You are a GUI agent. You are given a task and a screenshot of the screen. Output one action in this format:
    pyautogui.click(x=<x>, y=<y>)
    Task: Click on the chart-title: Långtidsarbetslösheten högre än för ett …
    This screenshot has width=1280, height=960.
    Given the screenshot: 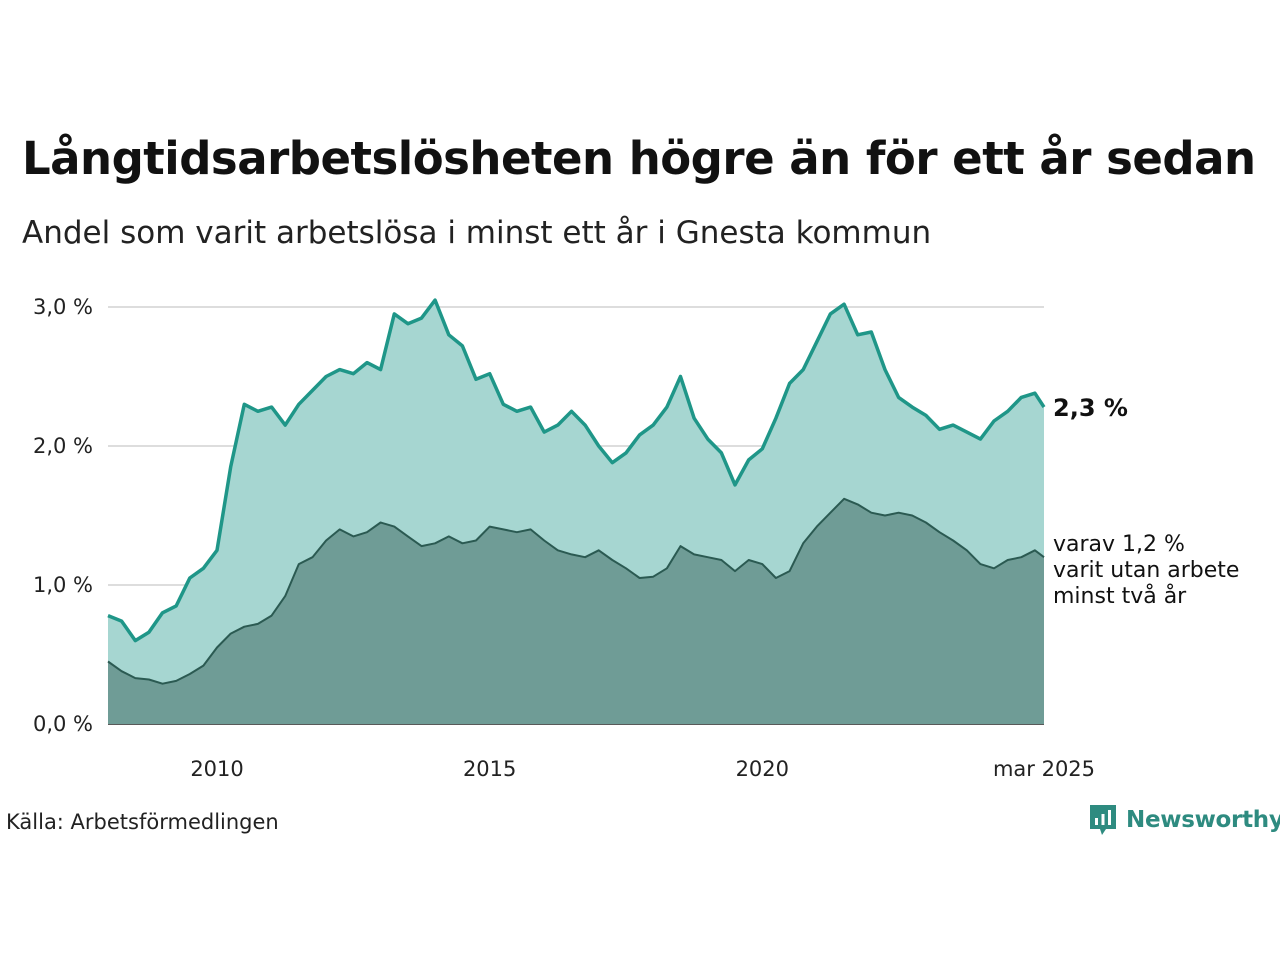 What is the action you would take?
    pyautogui.click(x=639, y=158)
    